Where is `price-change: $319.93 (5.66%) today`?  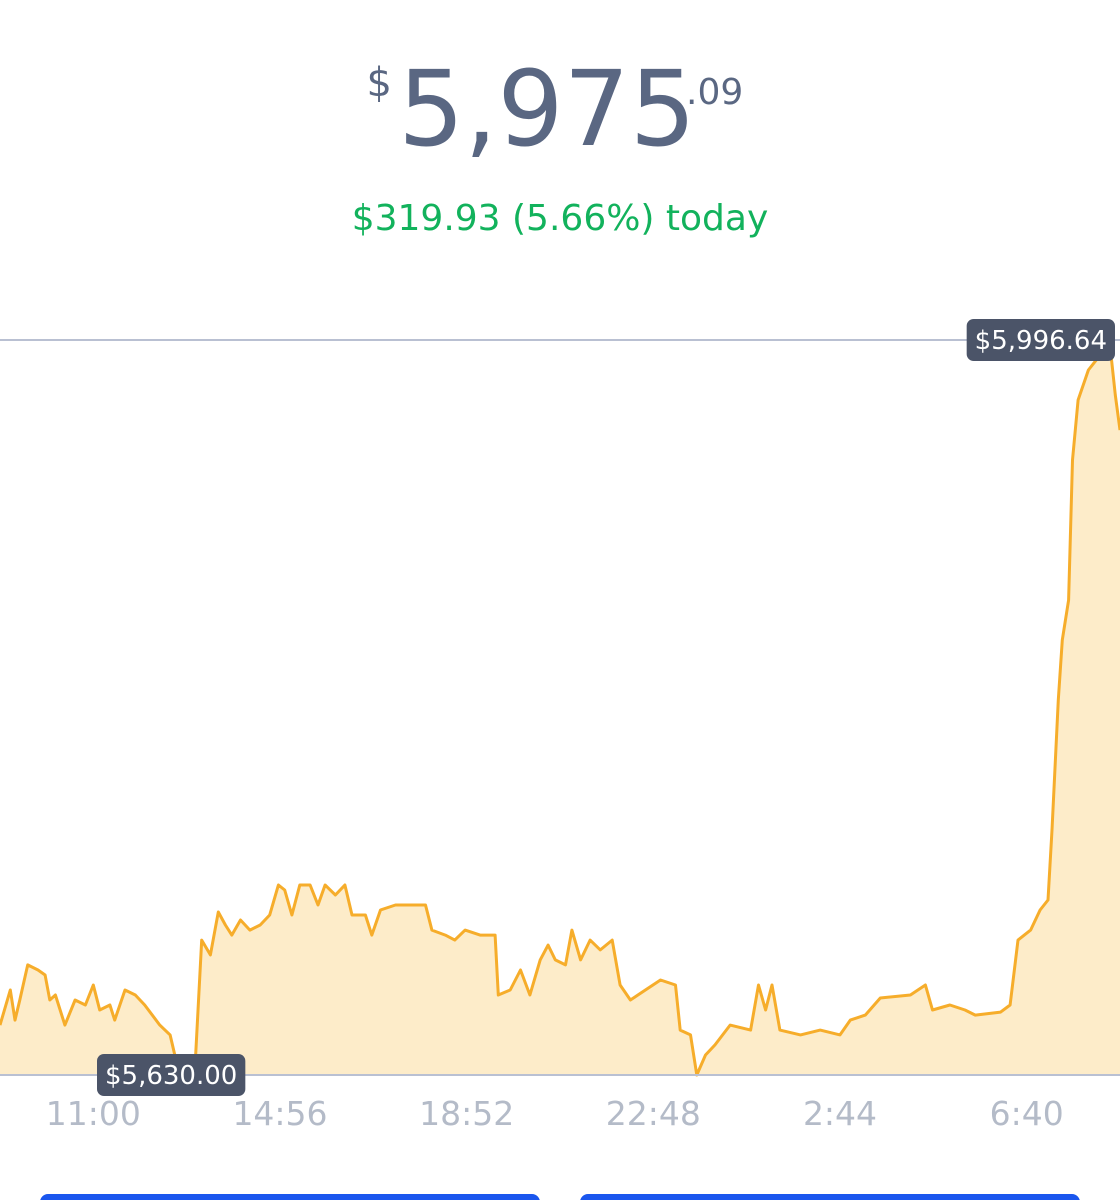
price-change: $319.93 (5.66%) today is located at coordinates (560, 218).